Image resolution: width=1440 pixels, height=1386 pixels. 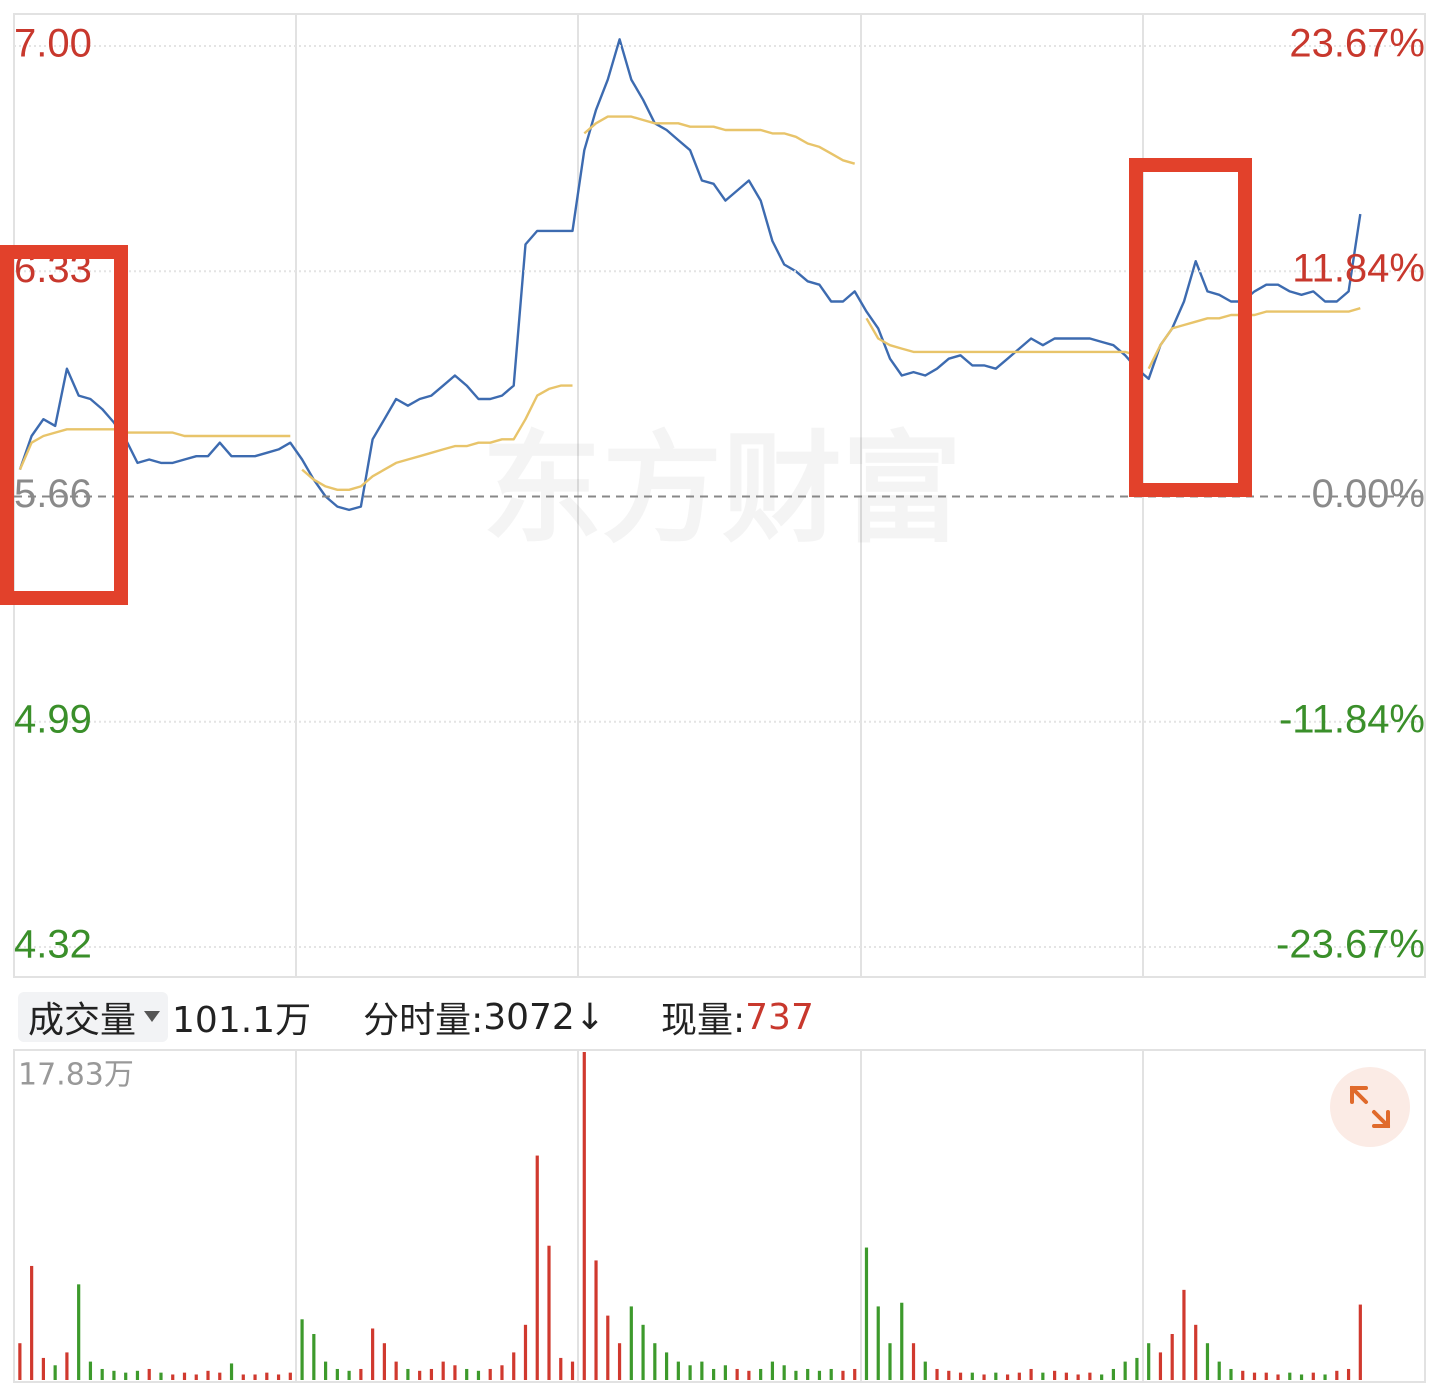 I want to click on y-tick-label: 17.83万, so click(x=76, y=1075).